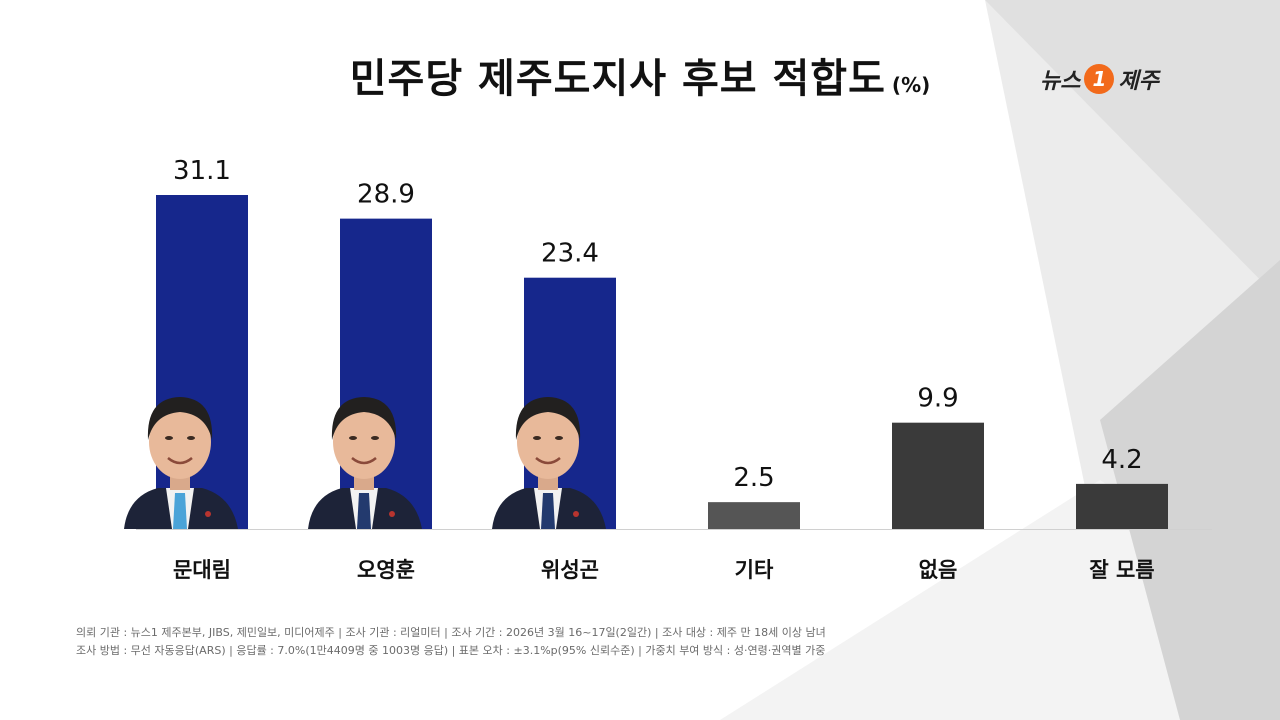  What do you see at coordinates (1121, 460) in the screenshot?
I see `value-label-6: 4.2` at bounding box center [1121, 460].